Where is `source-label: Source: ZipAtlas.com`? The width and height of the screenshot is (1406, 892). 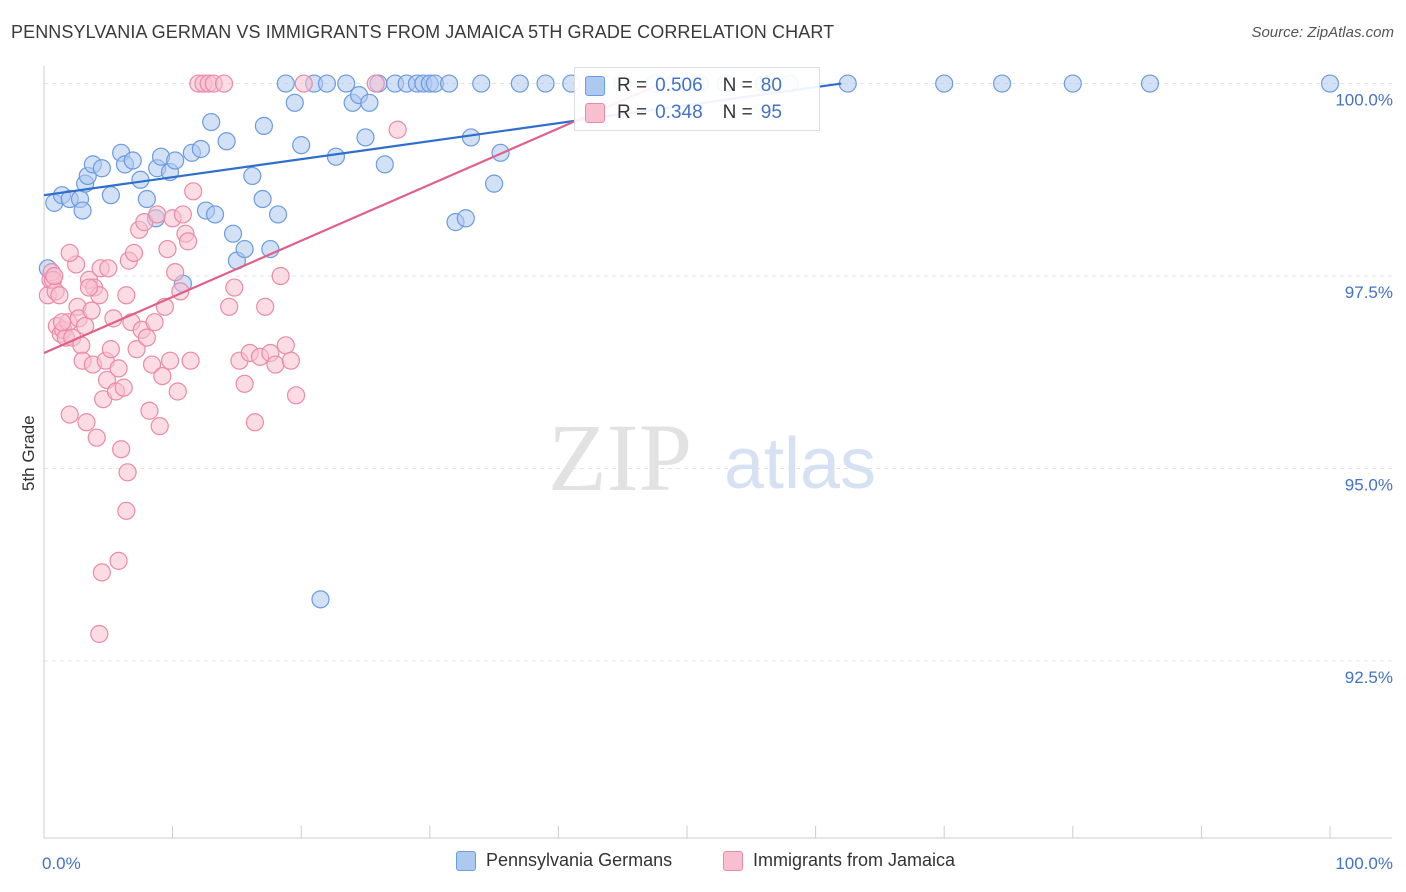
source-label: Source: ZipAtlas.com is located at coordinates (1322, 32).